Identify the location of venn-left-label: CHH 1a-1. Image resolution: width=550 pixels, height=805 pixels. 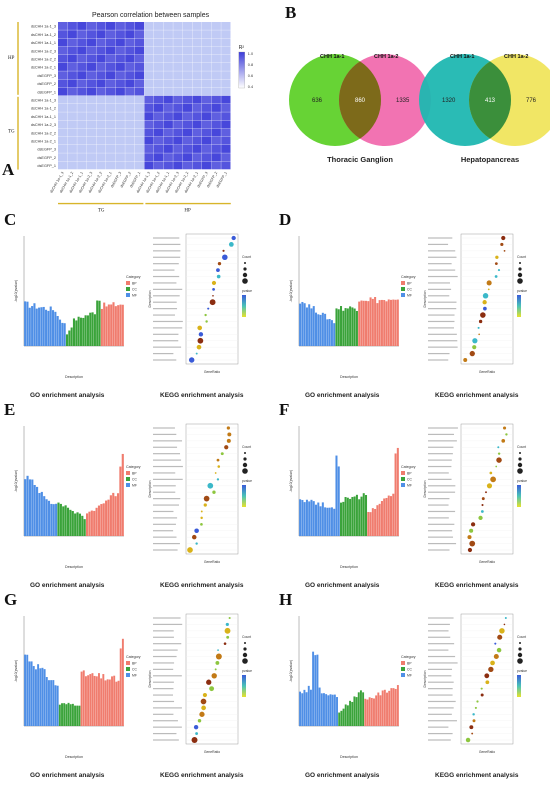
(332, 57).